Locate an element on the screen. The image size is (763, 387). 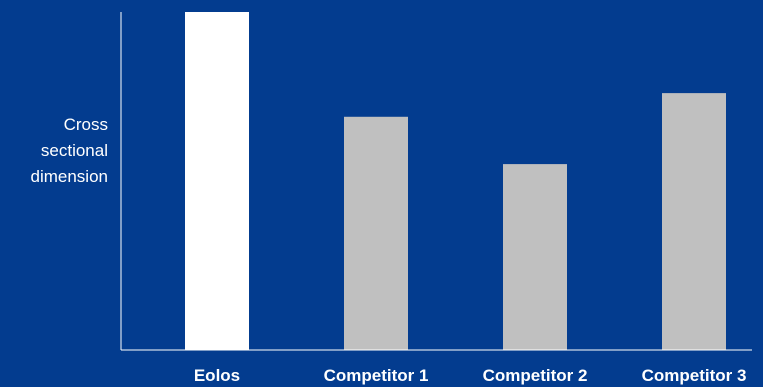
x-tick-label: Competitor 2 is located at coordinates (535, 375).